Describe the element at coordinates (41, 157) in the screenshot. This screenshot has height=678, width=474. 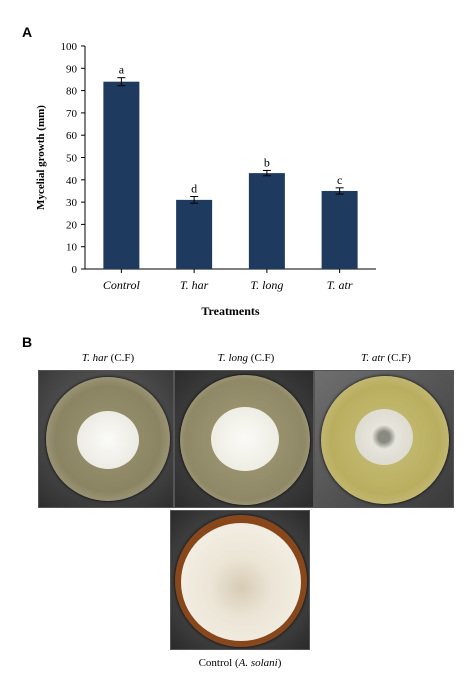
I see `y-axis-title: Mycelial growth (mm)` at that location.